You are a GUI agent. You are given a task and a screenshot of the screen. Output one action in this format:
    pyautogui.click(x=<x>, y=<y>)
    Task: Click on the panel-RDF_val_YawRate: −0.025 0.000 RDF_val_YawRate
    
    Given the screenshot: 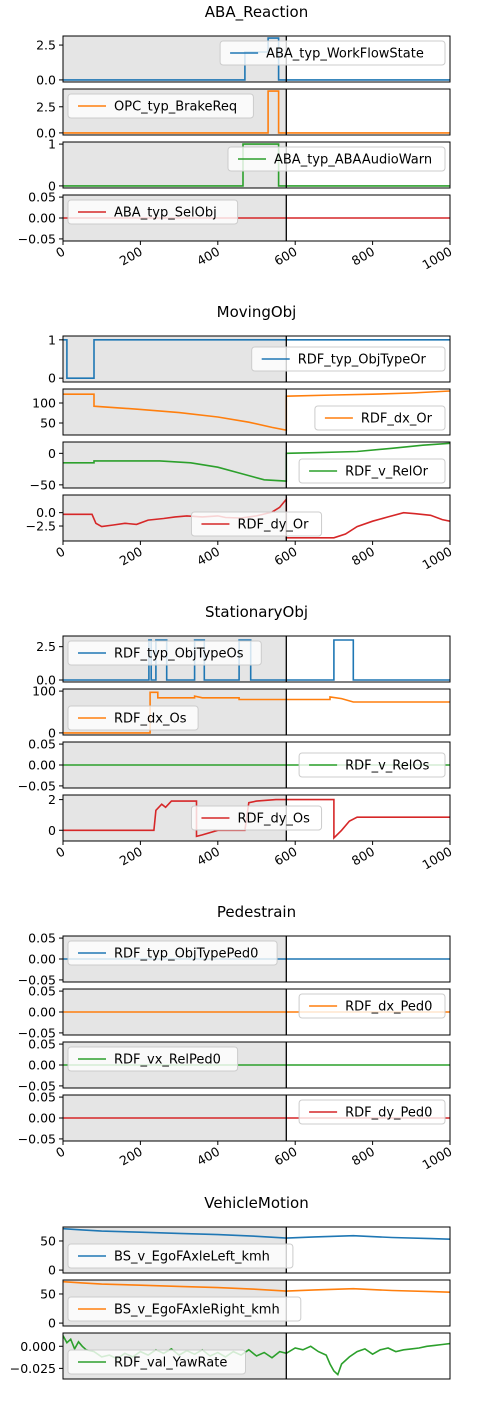 What is the action you would take?
    pyautogui.click(x=230, y=1356)
    